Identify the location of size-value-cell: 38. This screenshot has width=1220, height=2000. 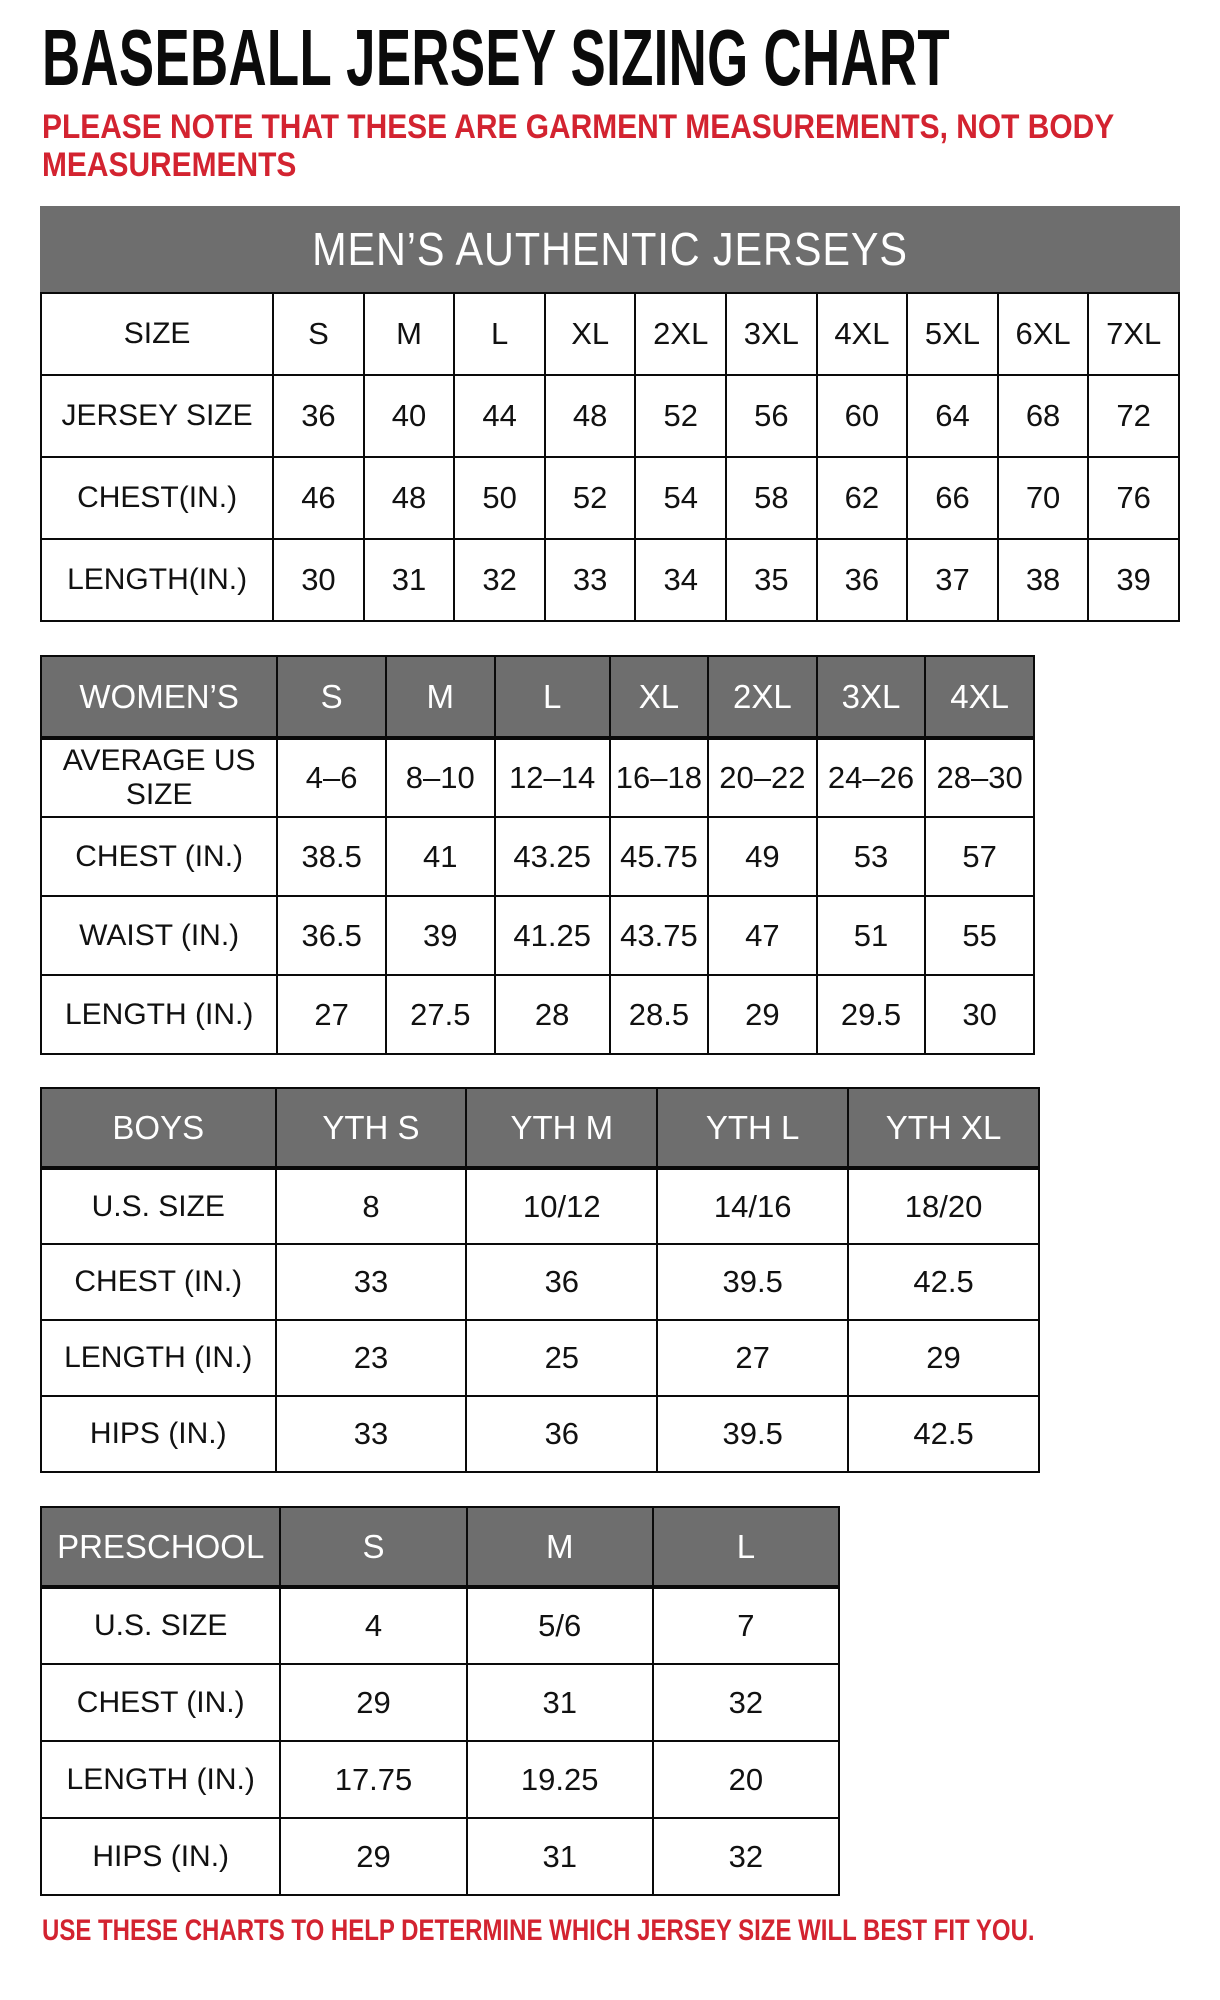
(1043, 580).